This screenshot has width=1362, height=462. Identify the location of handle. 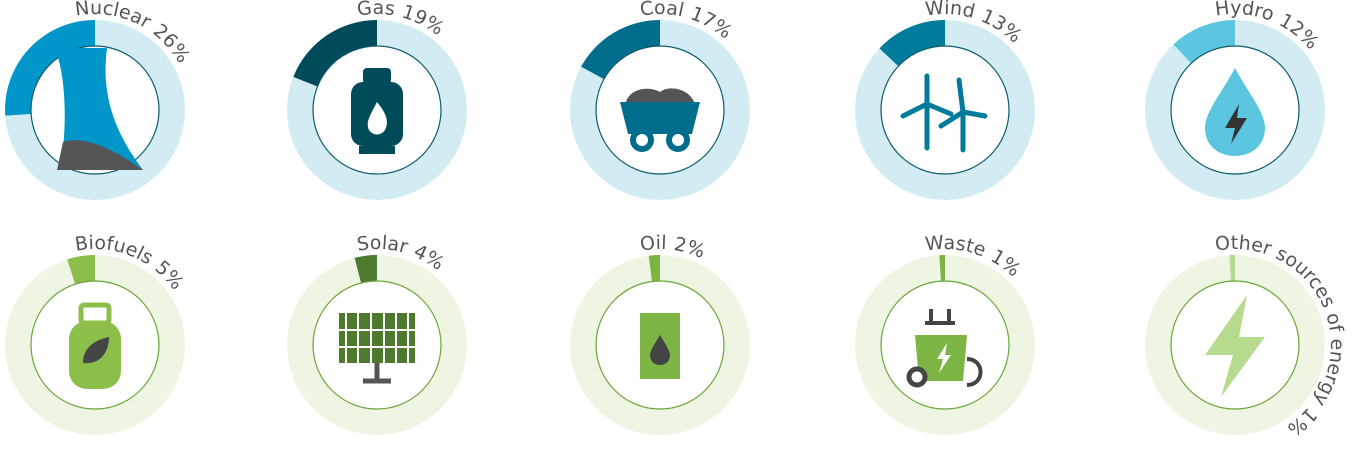
(95, 314).